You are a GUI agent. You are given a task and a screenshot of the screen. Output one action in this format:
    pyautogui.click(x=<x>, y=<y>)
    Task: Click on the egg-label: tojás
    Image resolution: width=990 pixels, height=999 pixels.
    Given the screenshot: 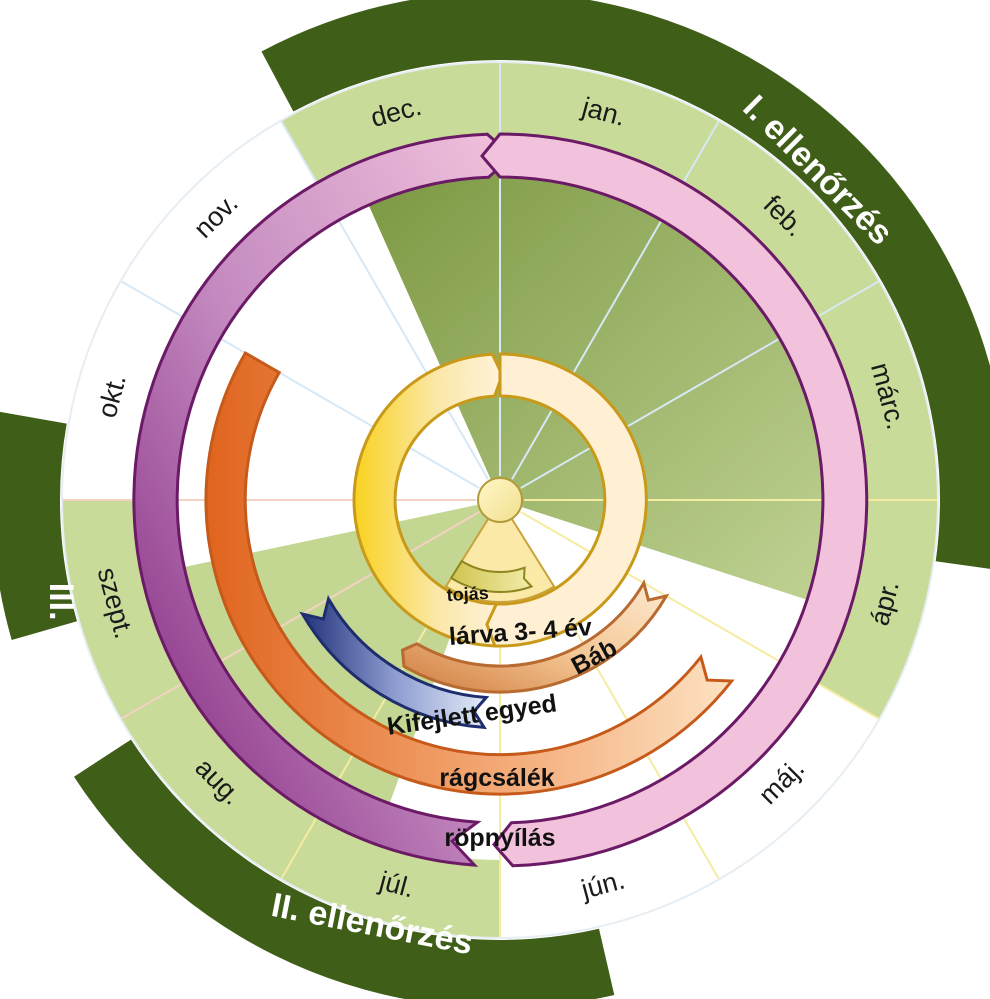 What is the action you would take?
    pyautogui.click(x=467, y=594)
    